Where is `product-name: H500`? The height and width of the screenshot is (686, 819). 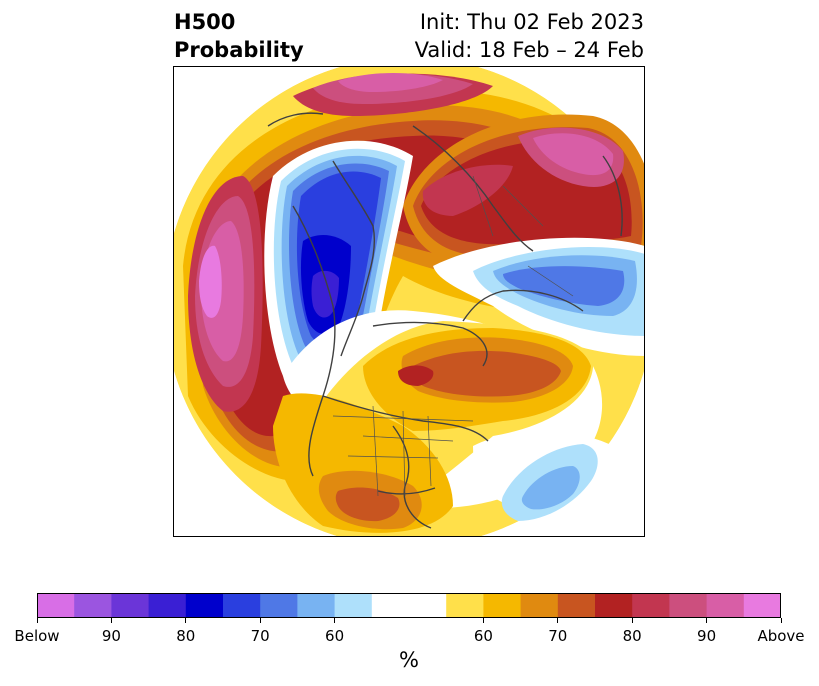 product-name: H500 is located at coordinates (205, 22).